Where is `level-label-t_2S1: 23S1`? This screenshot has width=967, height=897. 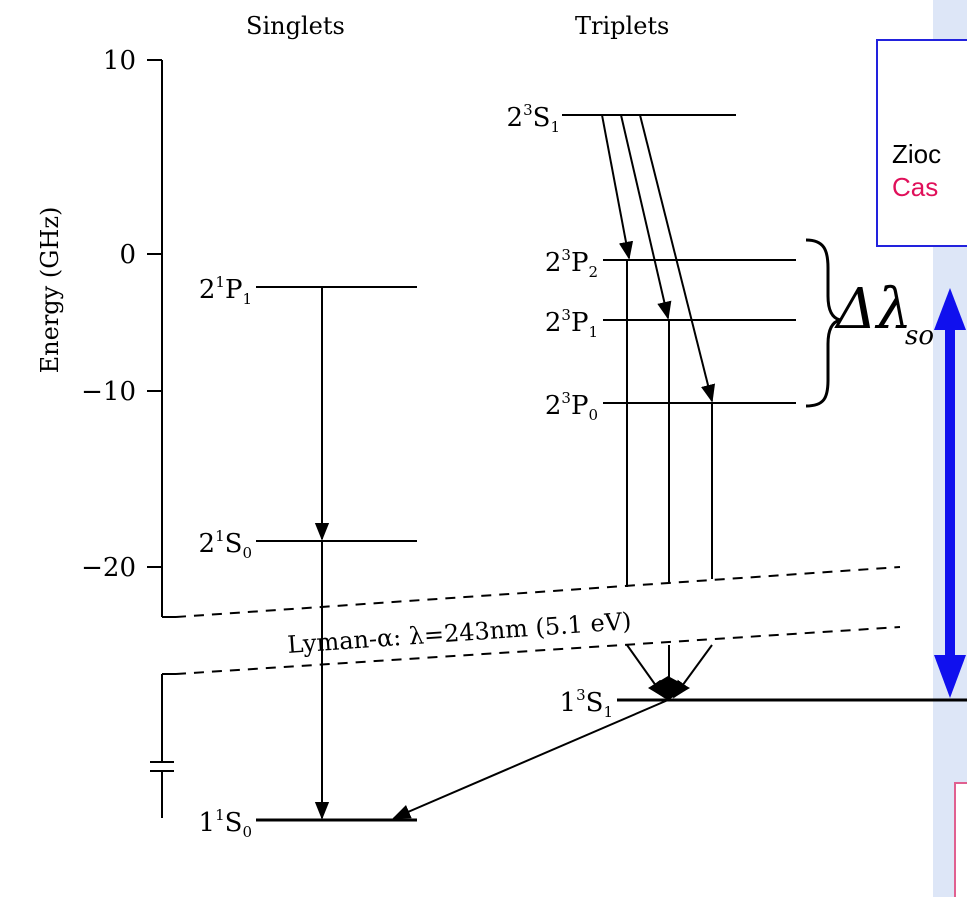 level-label-t_2S1: 23S1 is located at coordinates (533, 118).